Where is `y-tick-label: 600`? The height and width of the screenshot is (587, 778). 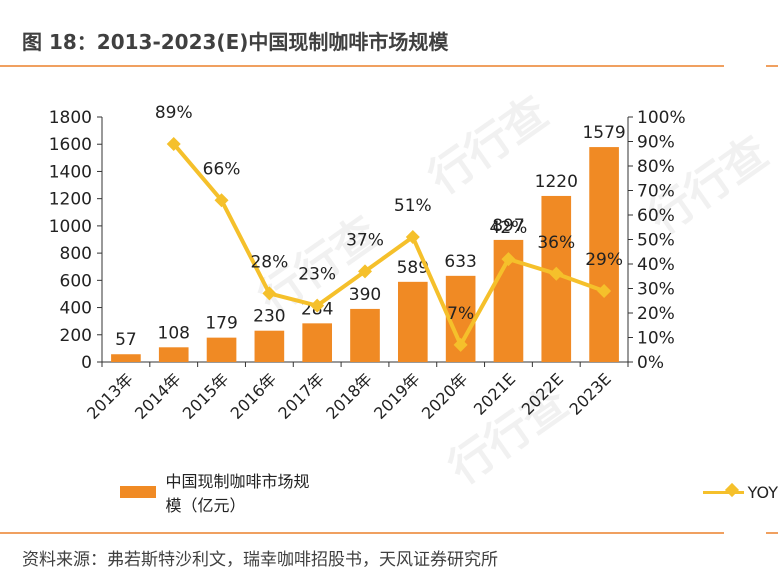 y-tick-label: 600 is located at coordinates (76, 281).